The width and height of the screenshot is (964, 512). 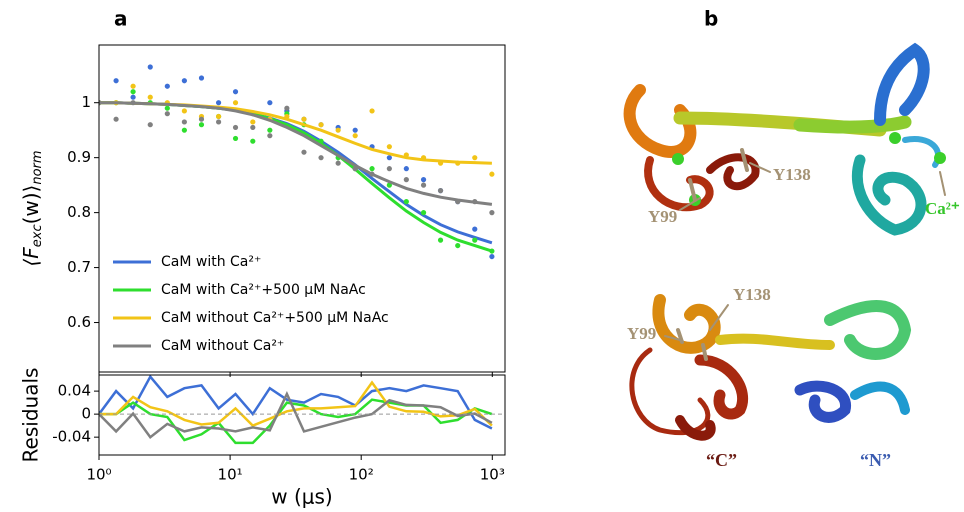 What do you see at coordinates (86, 102) in the screenshot?
I see `y-tick-label: 1` at bounding box center [86, 102].